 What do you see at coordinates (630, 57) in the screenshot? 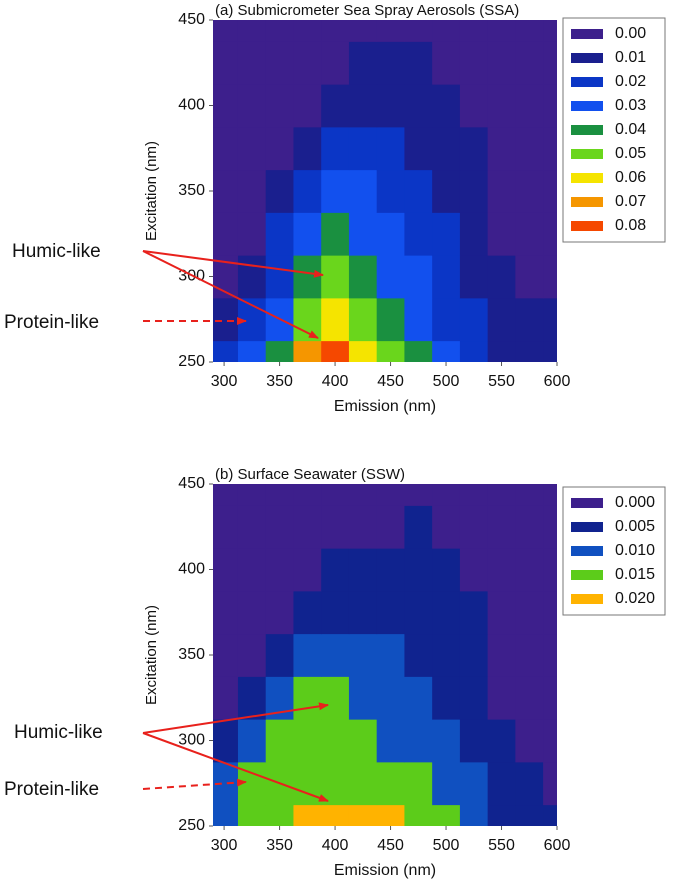
I see `legend-label: 0.01` at bounding box center [630, 57].